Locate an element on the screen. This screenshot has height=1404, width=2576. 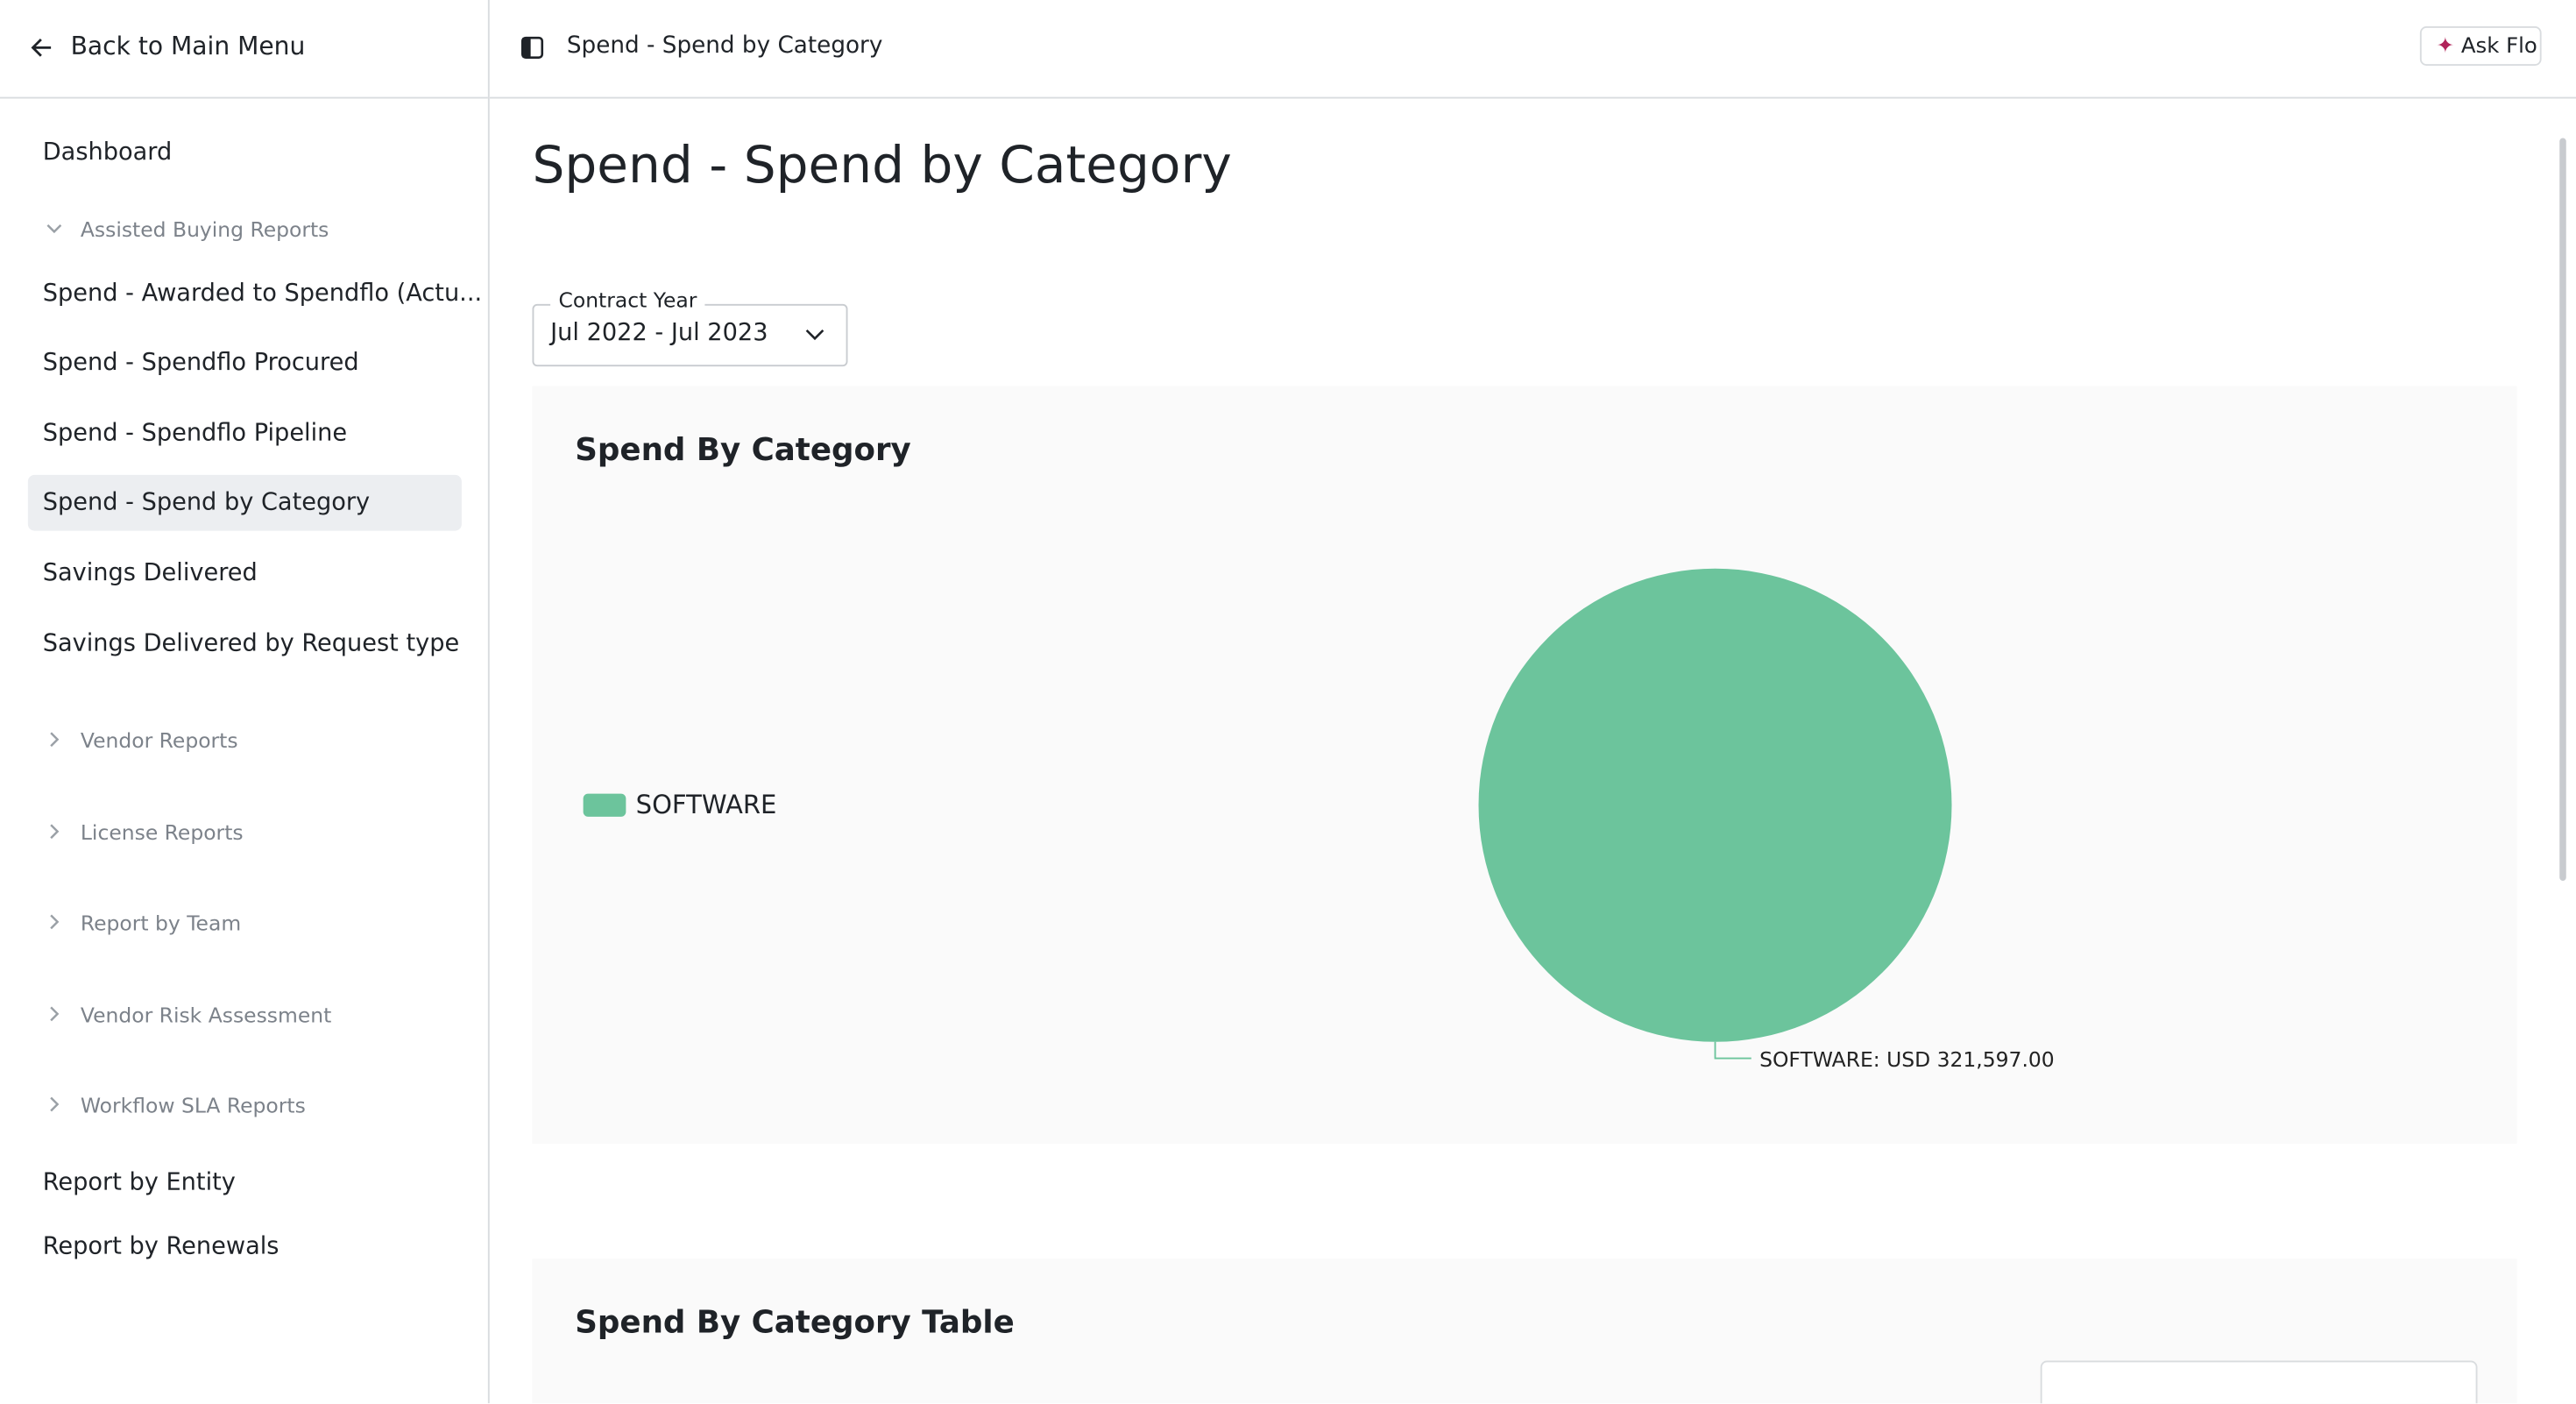
nav-link: Report by Renewals is located at coordinates (245, 1247).